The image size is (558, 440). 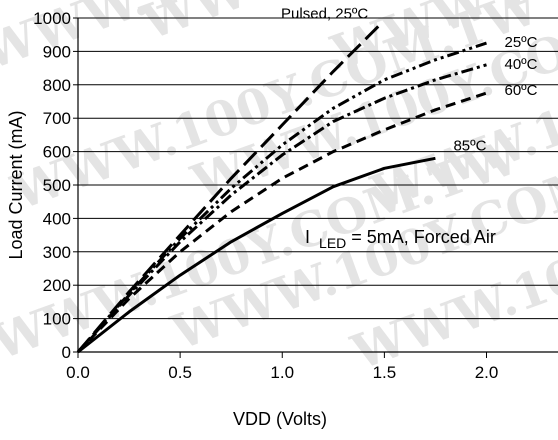 I want to click on x-tick-label: 1.0, so click(x=282, y=372).